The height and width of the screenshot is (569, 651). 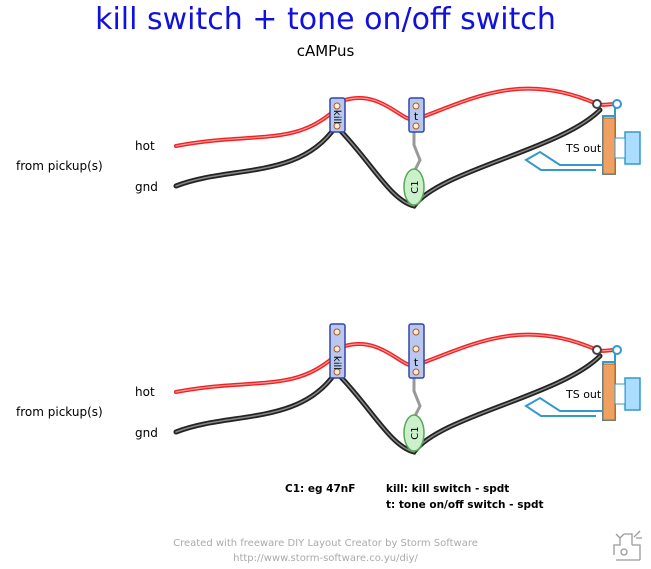 What do you see at coordinates (627, 545) in the screenshot?
I see `diy-logo-icon` at bounding box center [627, 545].